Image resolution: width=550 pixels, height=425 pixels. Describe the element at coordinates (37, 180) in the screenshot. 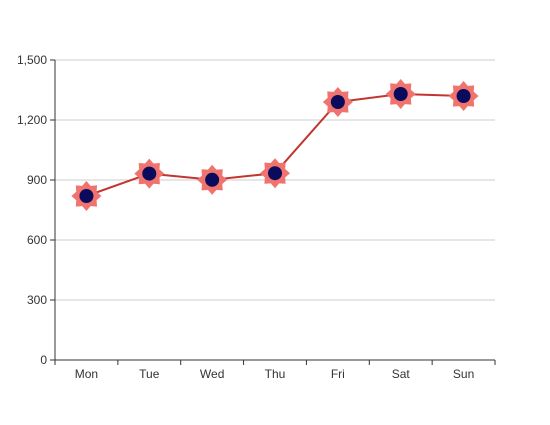

I see `y-tick-label: 900` at that location.